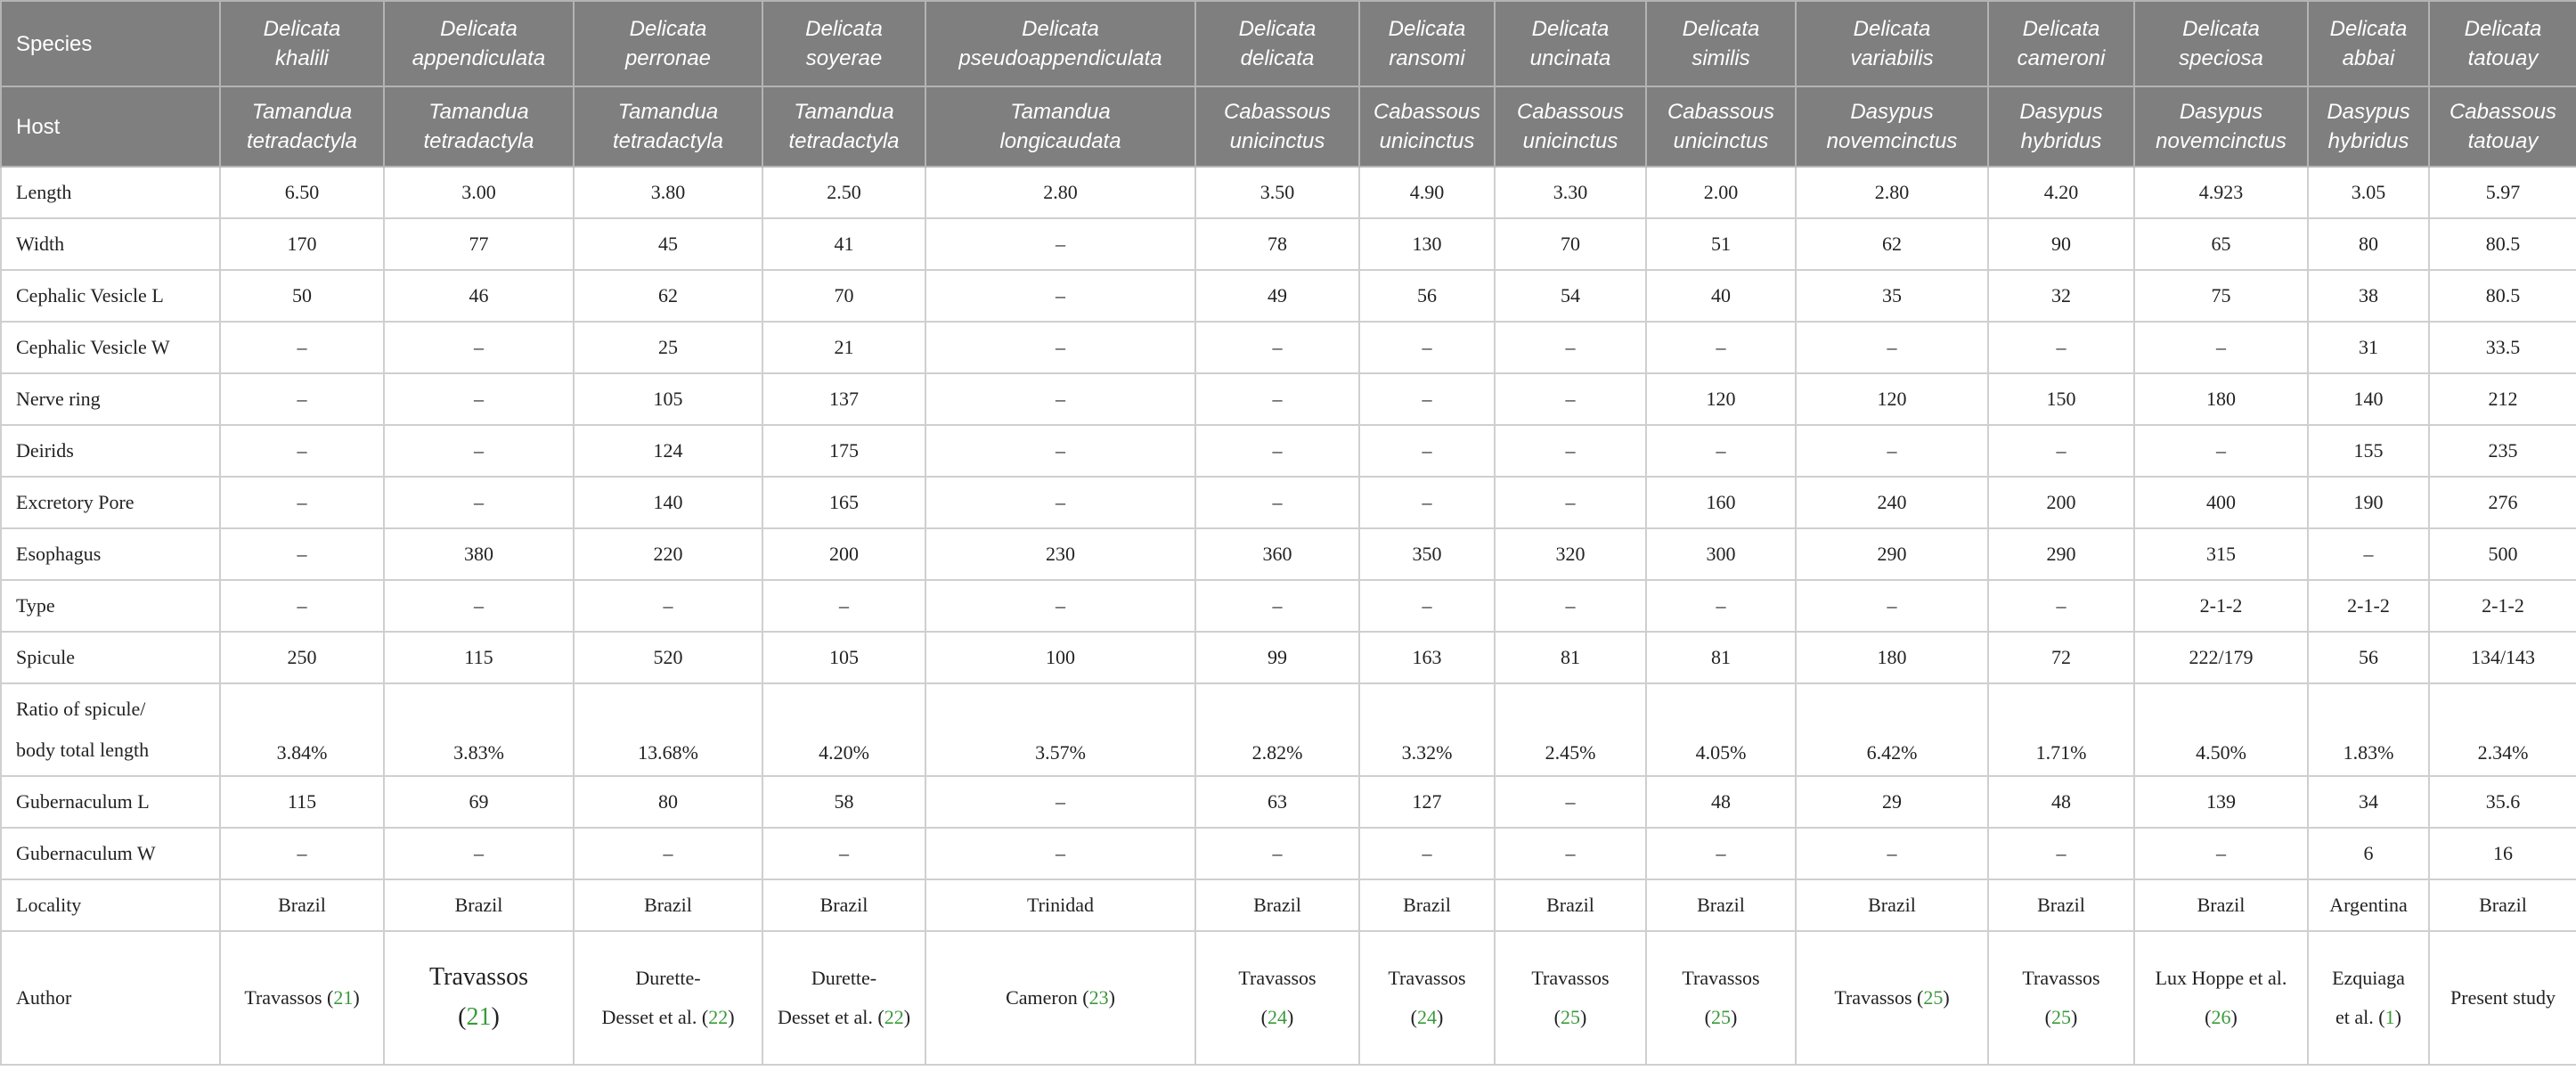 The width and height of the screenshot is (2576, 1087). What do you see at coordinates (1721, 657) in the screenshot?
I see `table-cell: 81` at bounding box center [1721, 657].